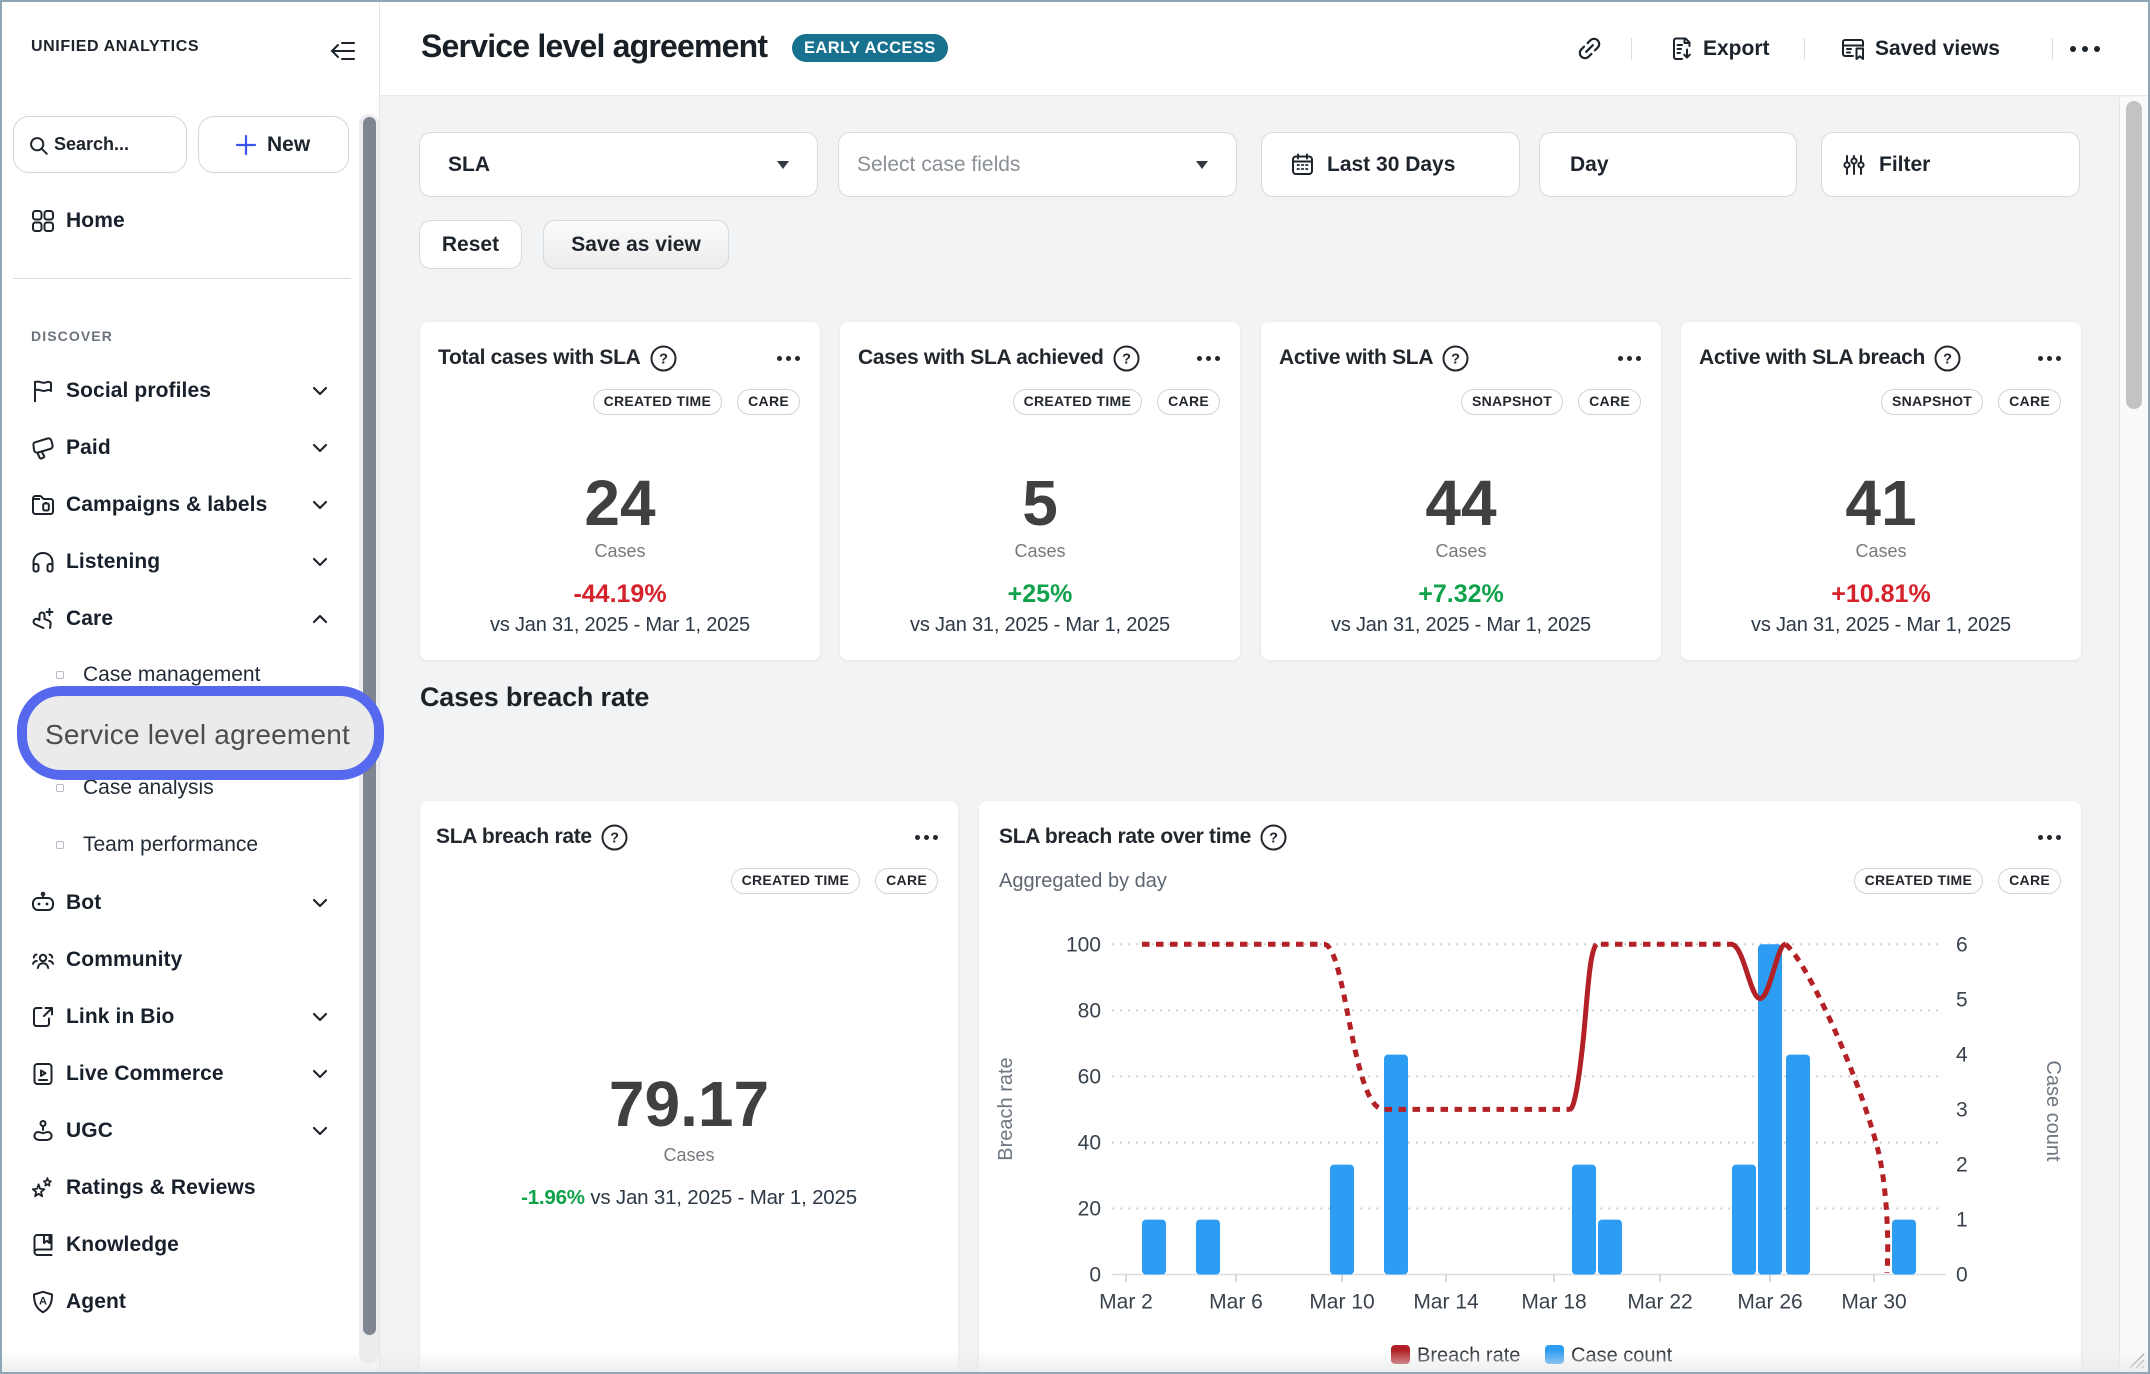 Image resolution: width=2150 pixels, height=1374 pixels. Describe the element at coordinates (1553, 1302) in the screenshot. I see `svg-text: Mar 18` at that location.